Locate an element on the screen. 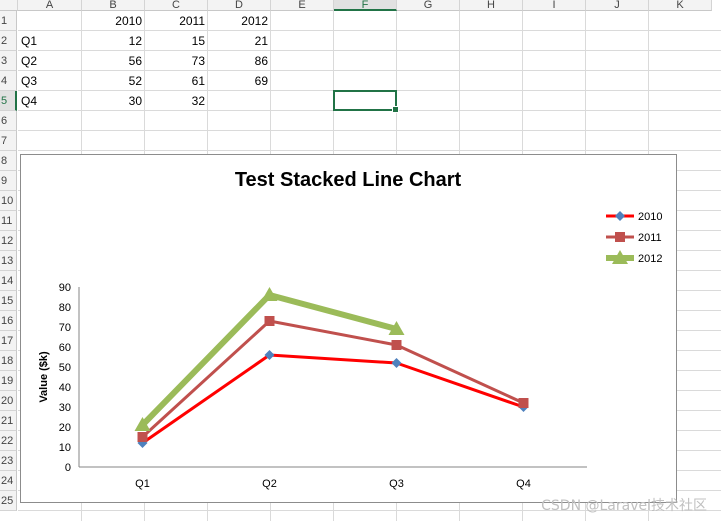  row-header-12: 12 is located at coordinates (8, 241).